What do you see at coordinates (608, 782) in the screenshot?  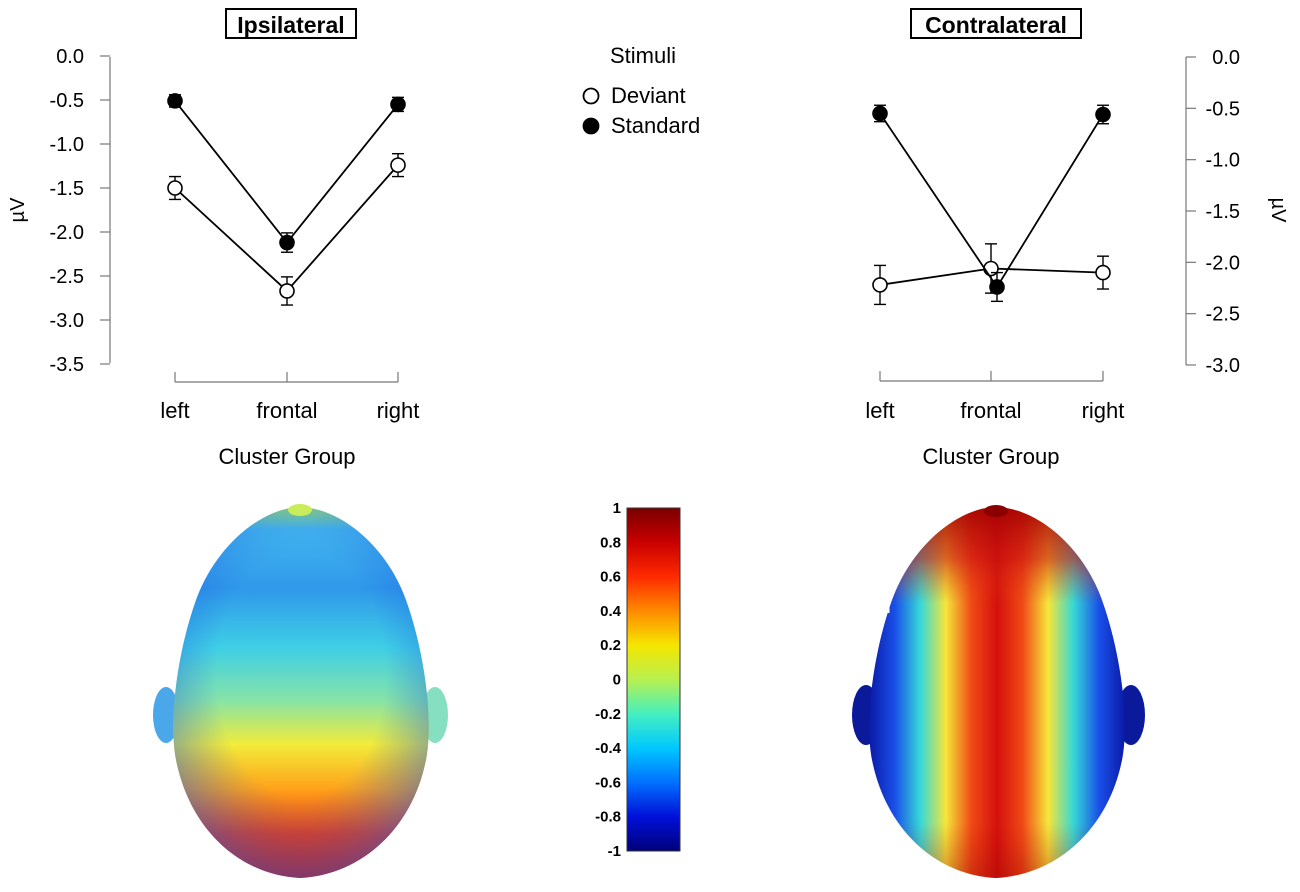 I see `colorbar-tick-label: -0.6` at bounding box center [608, 782].